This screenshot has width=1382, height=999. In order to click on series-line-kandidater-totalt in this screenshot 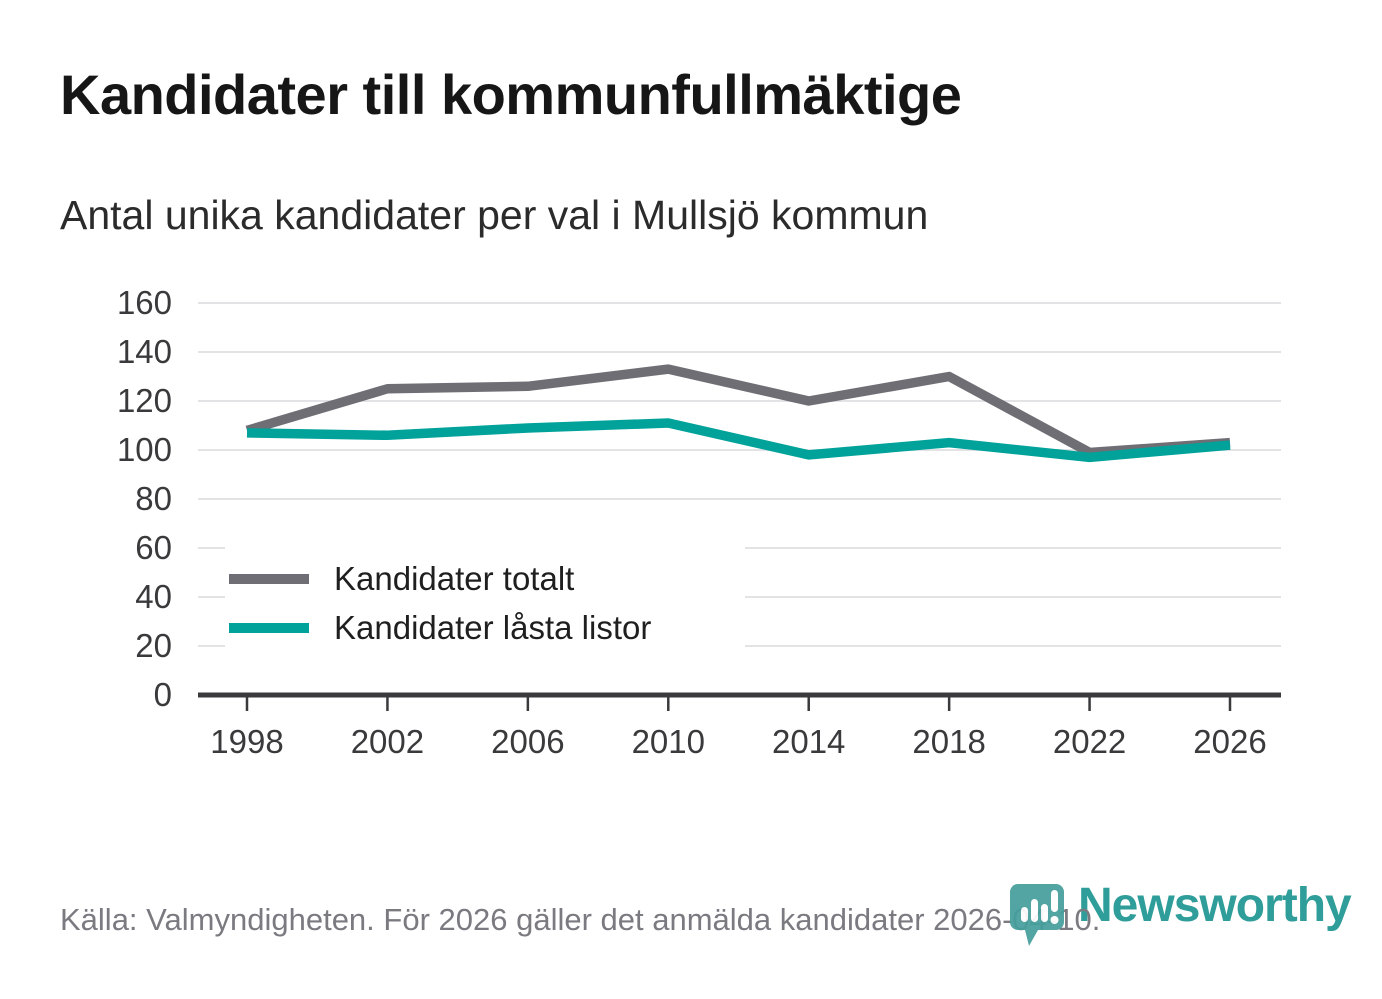, I will do `click(738, 411)`.